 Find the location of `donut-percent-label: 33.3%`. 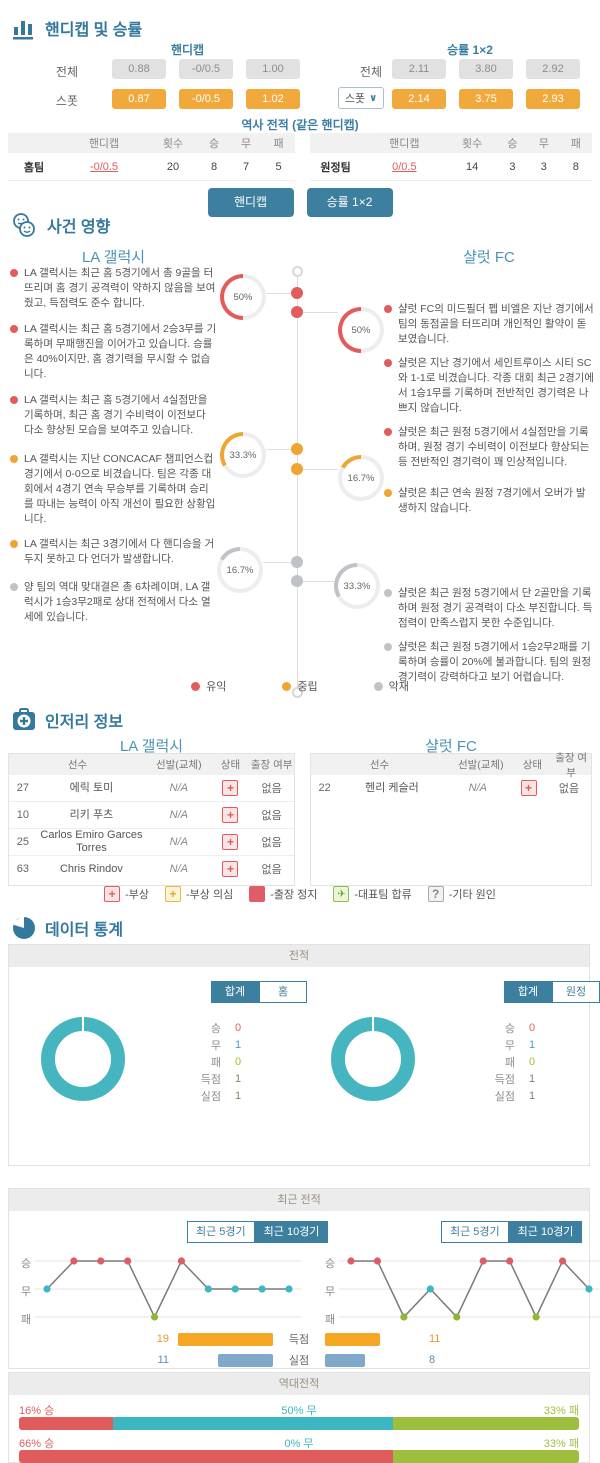

donut-percent-label: 33.3% is located at coordinates (357, 586).